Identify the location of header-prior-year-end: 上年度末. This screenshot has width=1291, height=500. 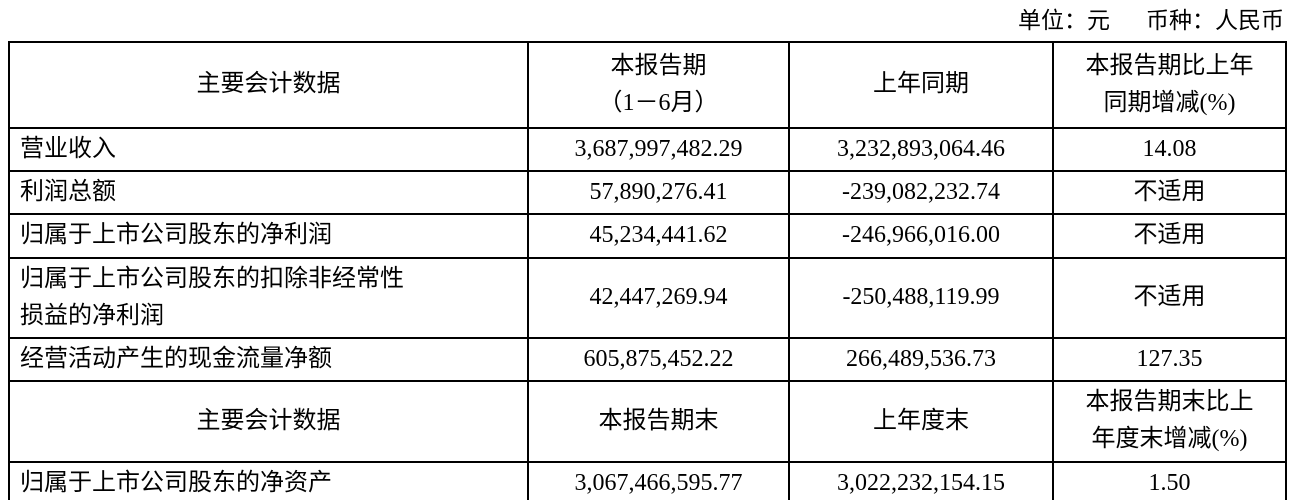
(921, 421).